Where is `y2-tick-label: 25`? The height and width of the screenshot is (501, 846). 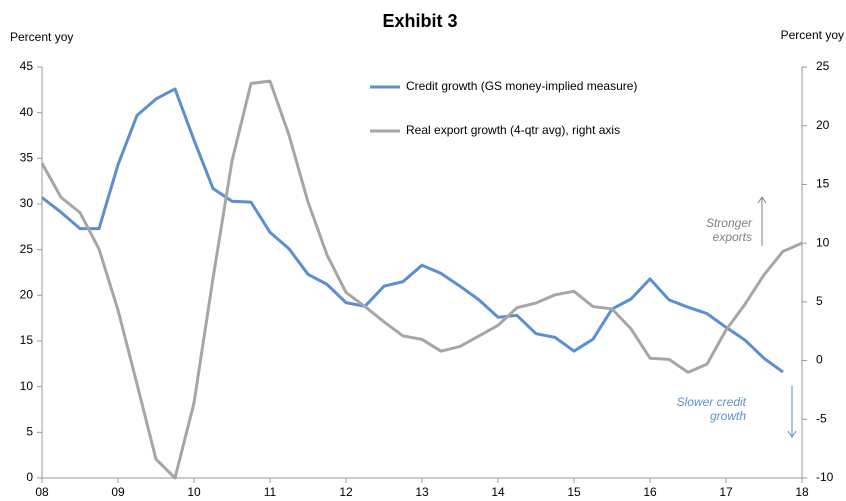 y2-tick-label: 25 is located at coordinates (823, 66).